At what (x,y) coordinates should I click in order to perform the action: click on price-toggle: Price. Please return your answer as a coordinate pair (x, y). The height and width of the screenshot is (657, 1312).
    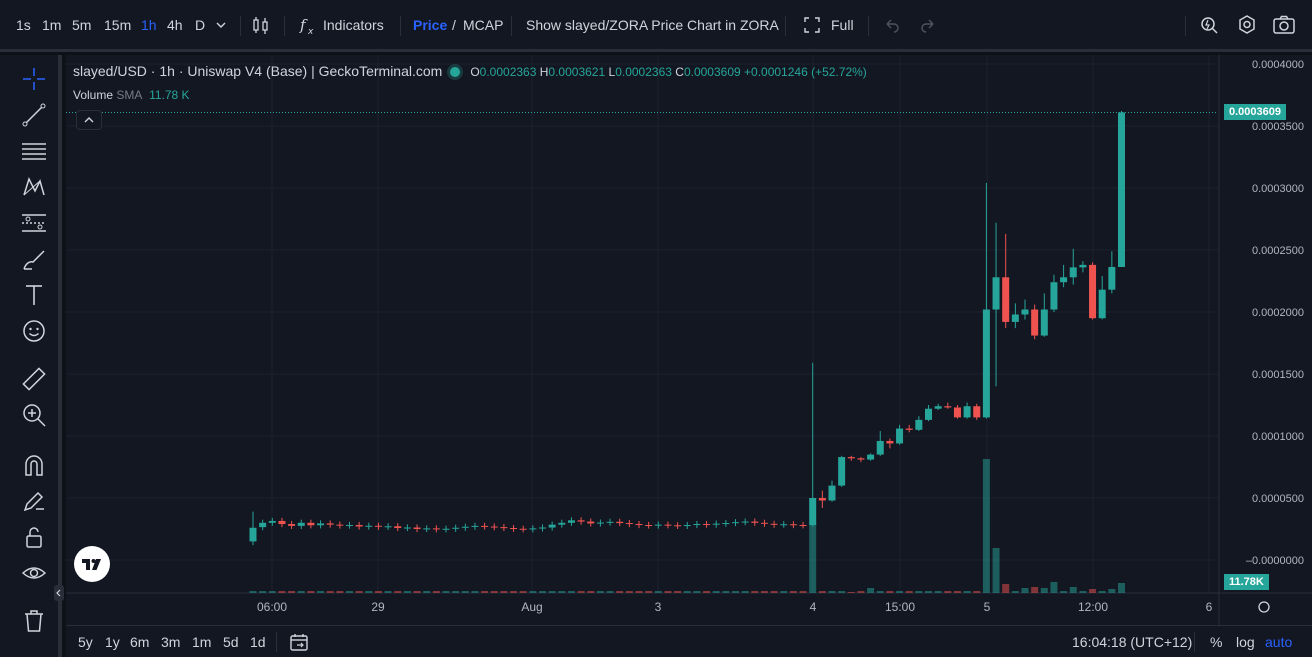
    Looking at the image, I should click on (430, 25).